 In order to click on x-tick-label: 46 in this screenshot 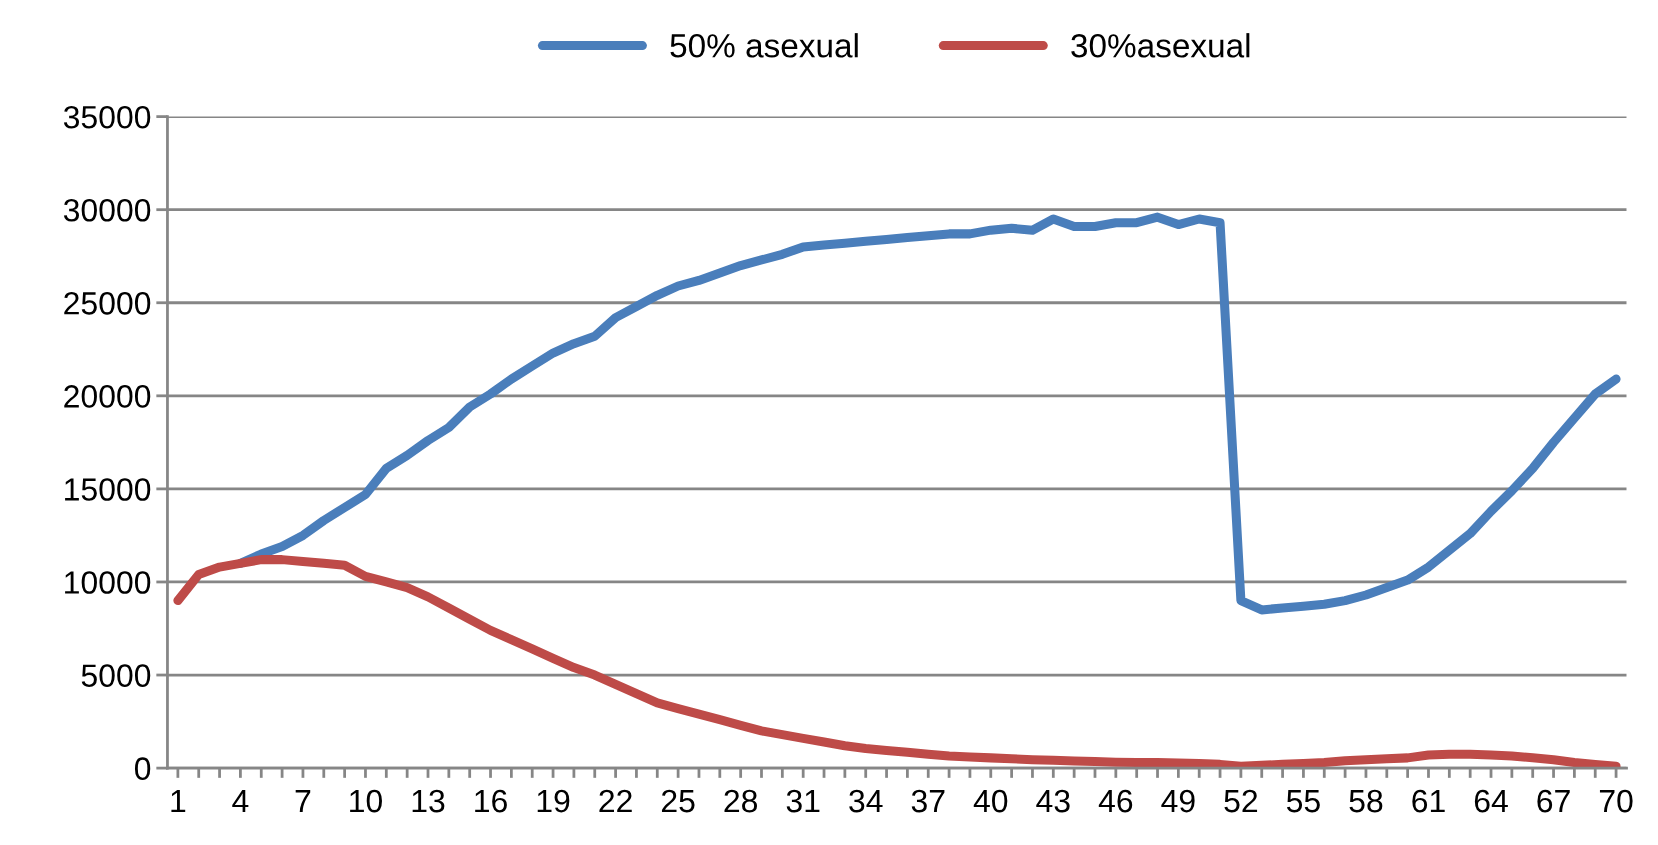, I will do `click(1115, 801)`.